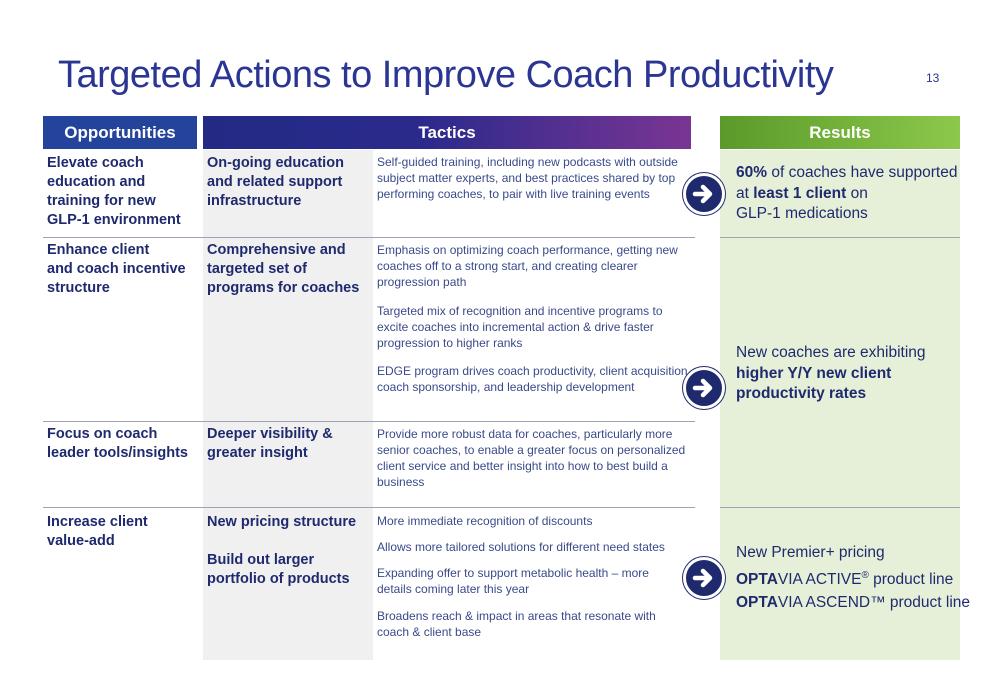 The image size is (1000, 685). I want to click on tactics-column-background, so click(288, 405).